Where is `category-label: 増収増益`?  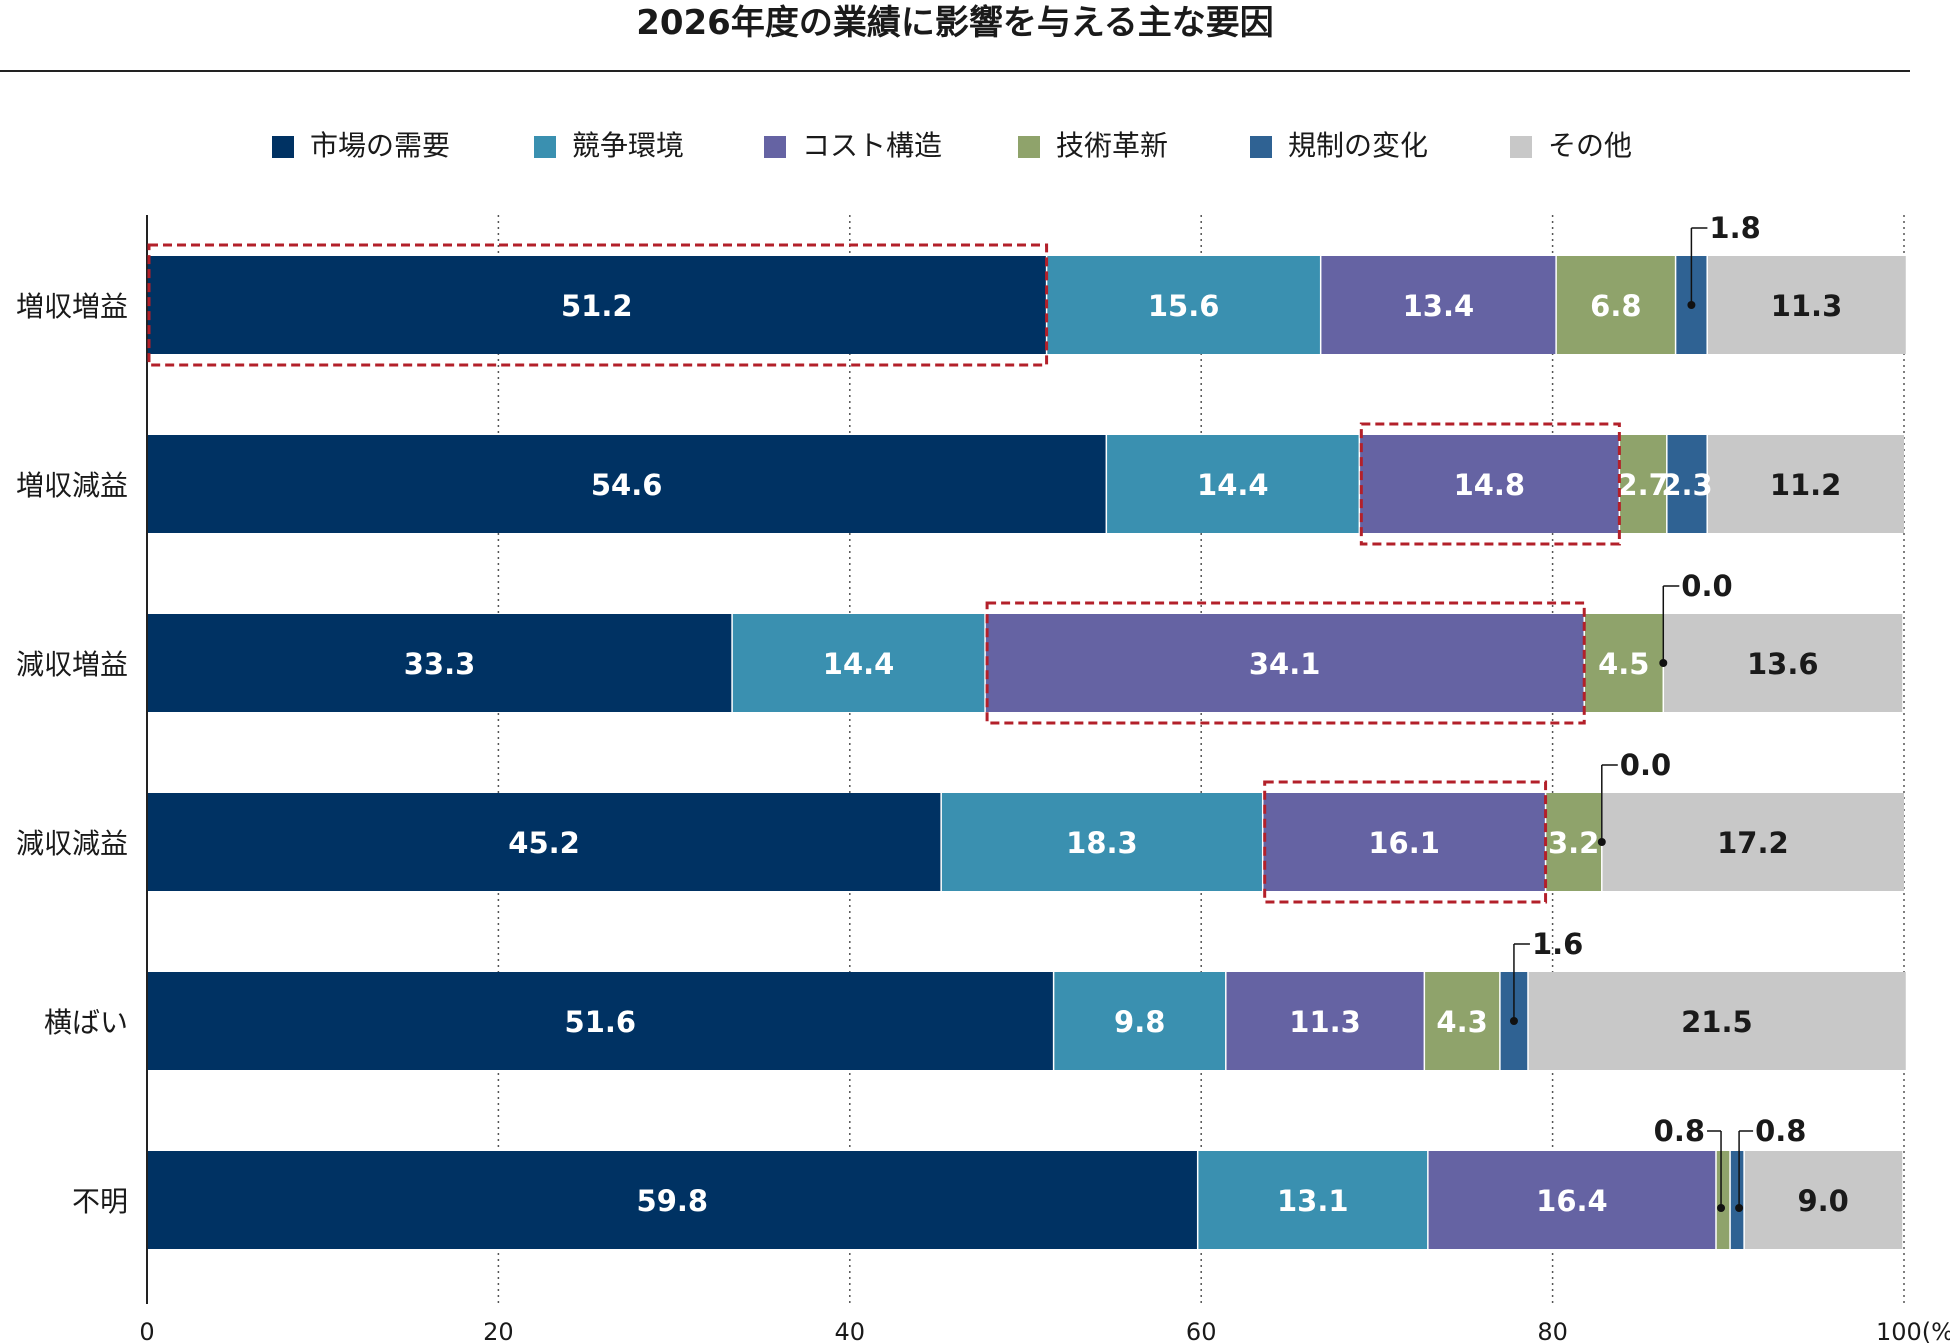
category-label: 増収増益 is located at coordinates (72, 306).